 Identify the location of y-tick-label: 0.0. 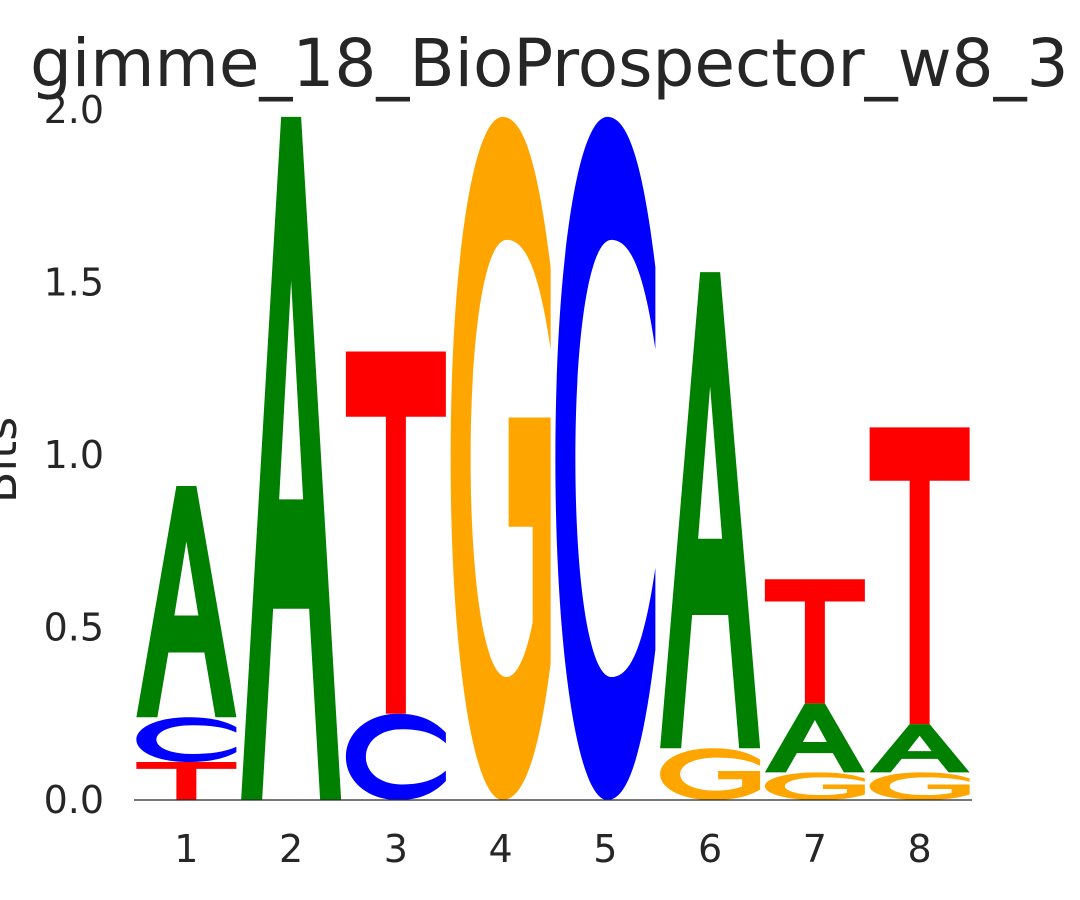
(74, 800).